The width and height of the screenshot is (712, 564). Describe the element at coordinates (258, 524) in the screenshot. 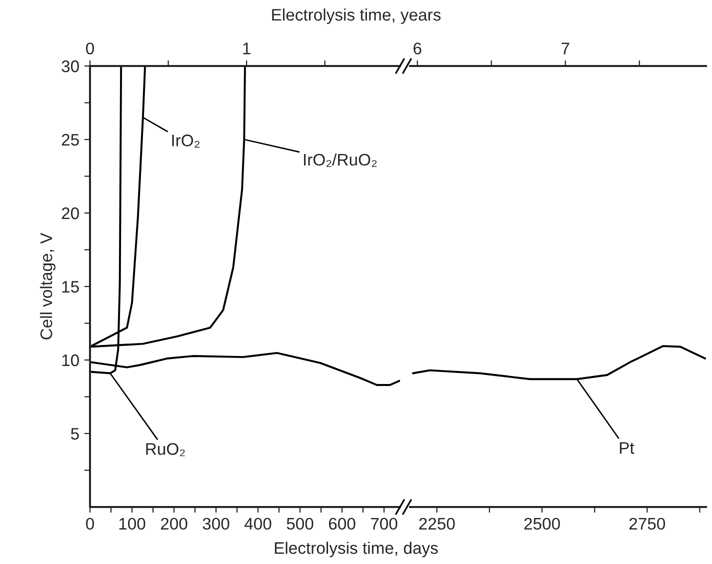

I see `x-tick-label: 400` at that location.